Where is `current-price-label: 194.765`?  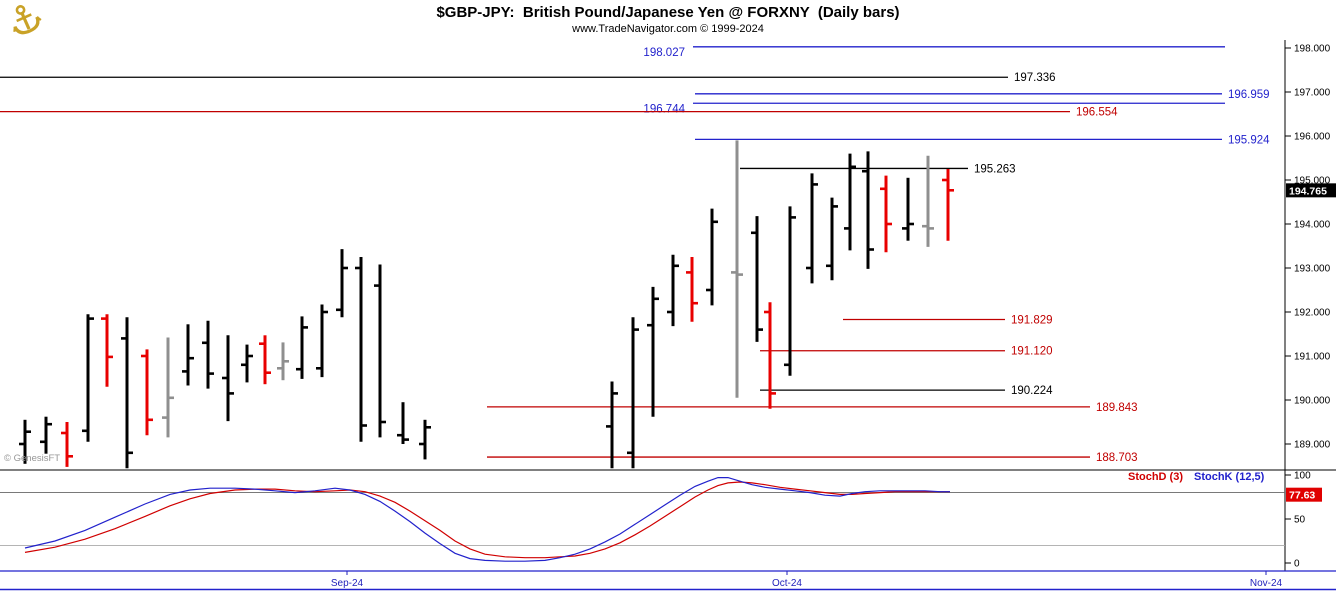 current-price-label: 194.765 is located at coordinates (1308, 191).